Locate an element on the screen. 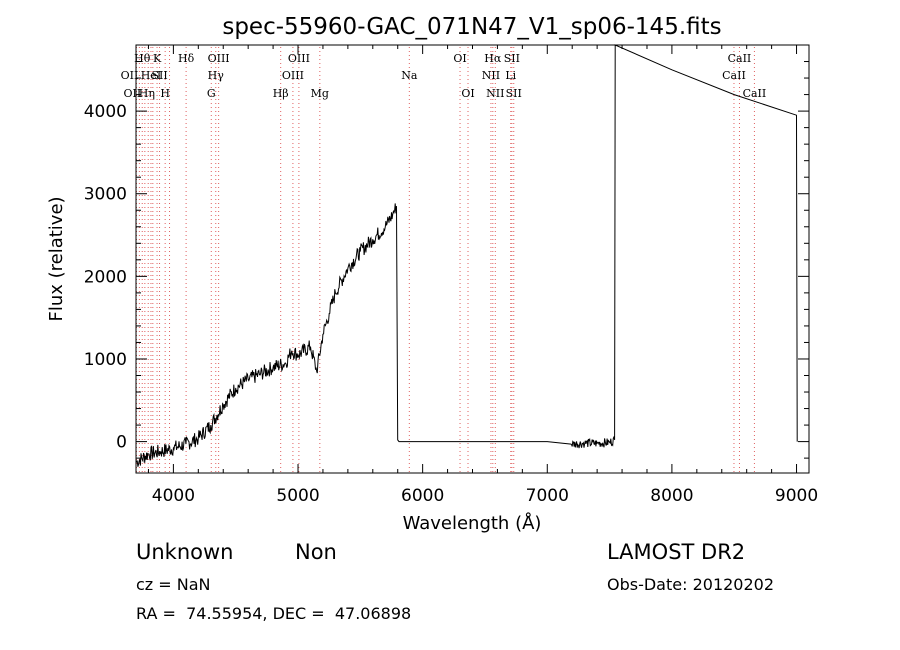  x-tick-label: 6000 is located at coordinates (422, 496).